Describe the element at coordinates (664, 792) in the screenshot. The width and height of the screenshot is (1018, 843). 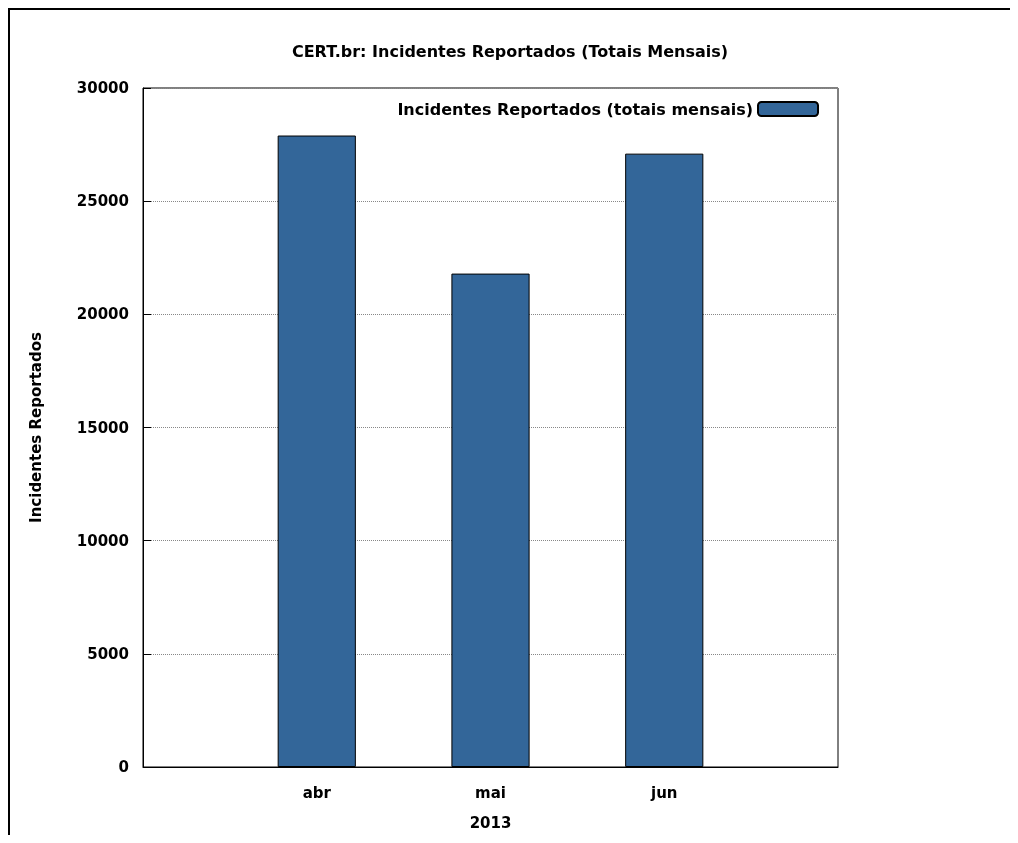
I see `x-tick-label: jun` at that location.